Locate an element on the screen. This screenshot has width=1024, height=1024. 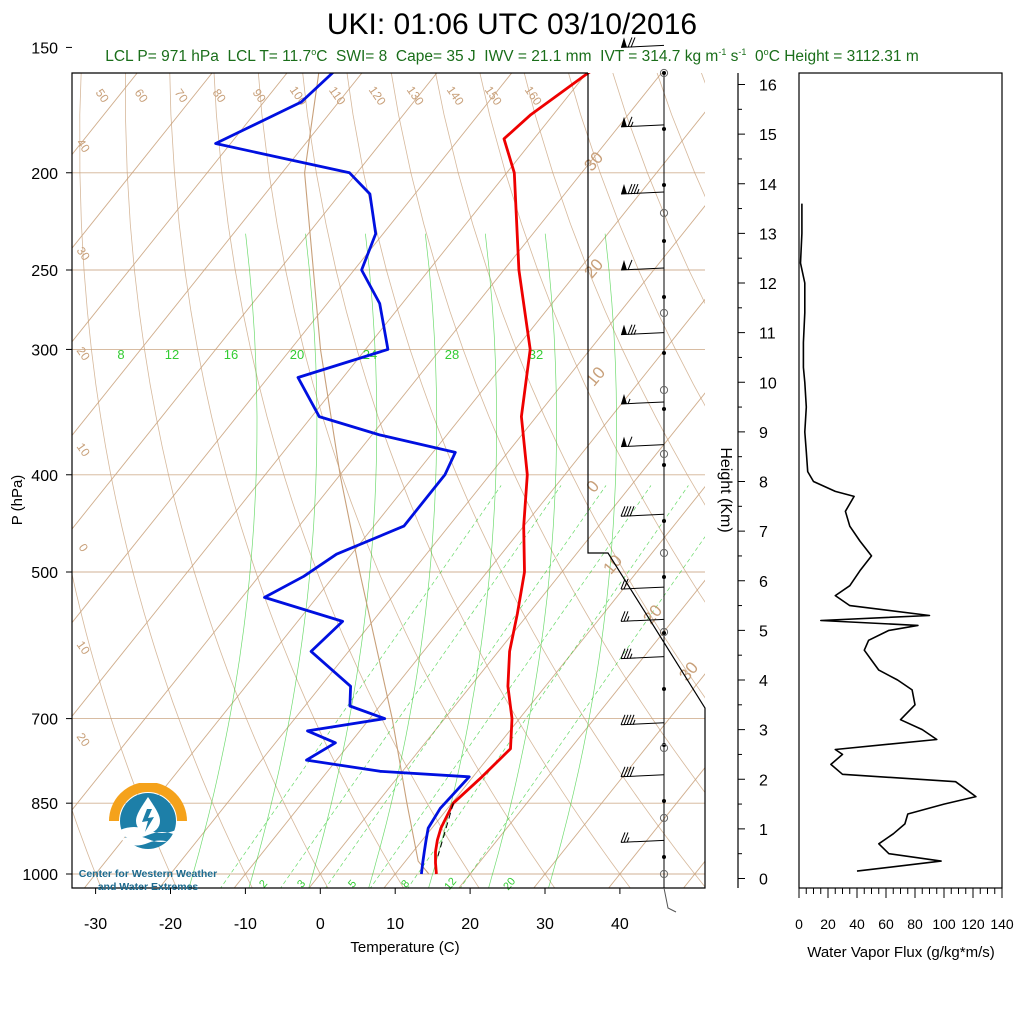
flux-tick-label: 40 is located at coordinates (857, 924).